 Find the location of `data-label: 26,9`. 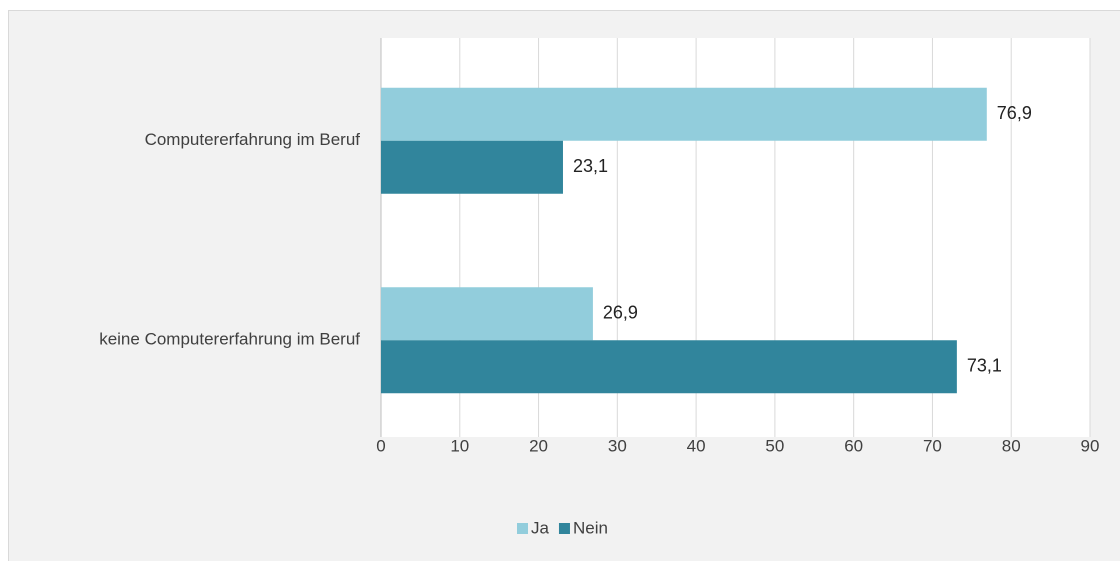

data-label: 26,9 is located at coordinates (620, 313).